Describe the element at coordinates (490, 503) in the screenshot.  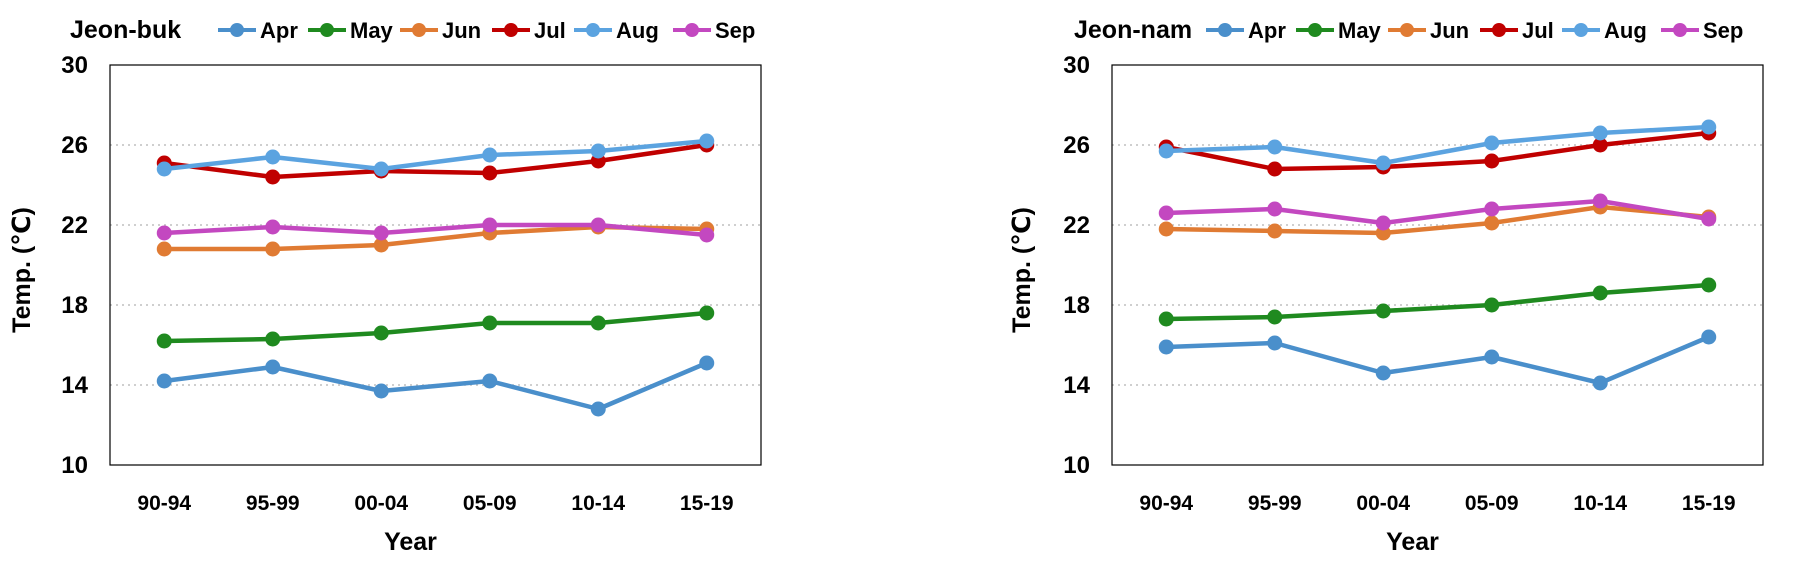
I see `x-tick-label: 05-09` at that location.